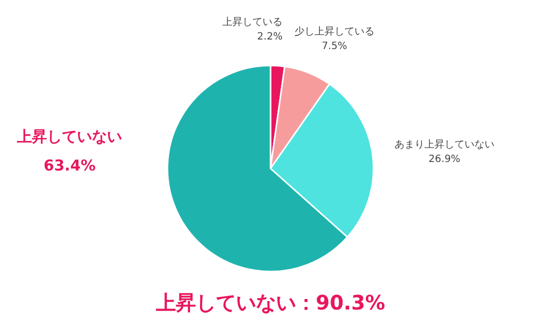 Image resolution: width=536 pixels, height=327 pixels. Describe the element at coordinates (69, 137) in the screenshot. I see `slice-label: 上昇していない` at that location.